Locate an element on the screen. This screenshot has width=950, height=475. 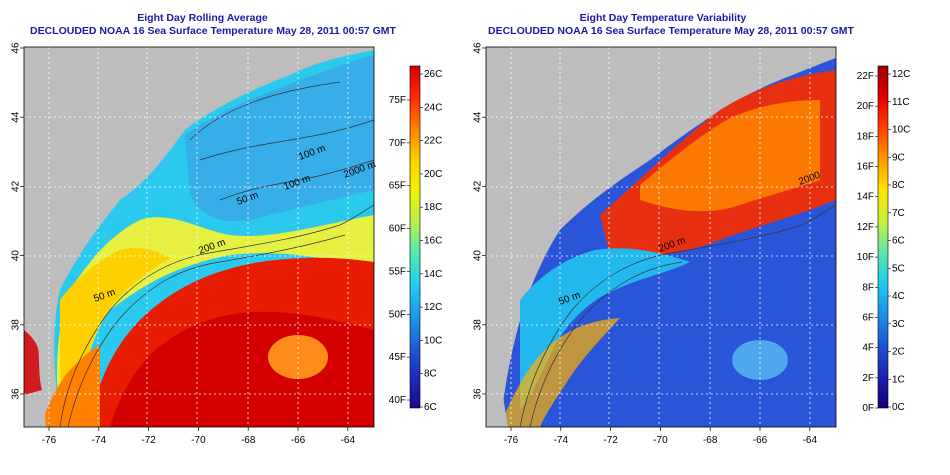
high-variability-core is located at coordinates (730, 156).